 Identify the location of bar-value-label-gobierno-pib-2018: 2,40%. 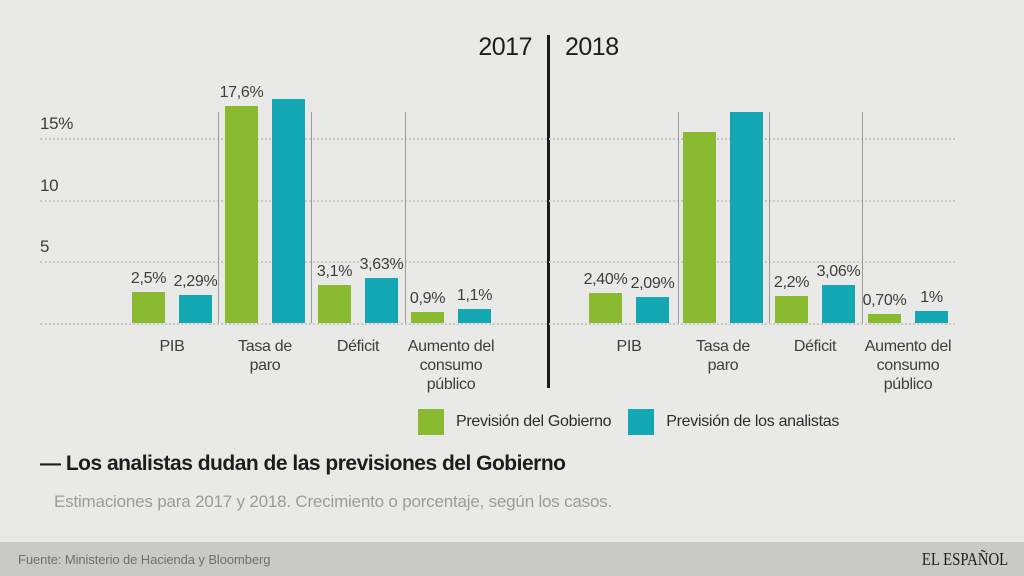
(605, 279).